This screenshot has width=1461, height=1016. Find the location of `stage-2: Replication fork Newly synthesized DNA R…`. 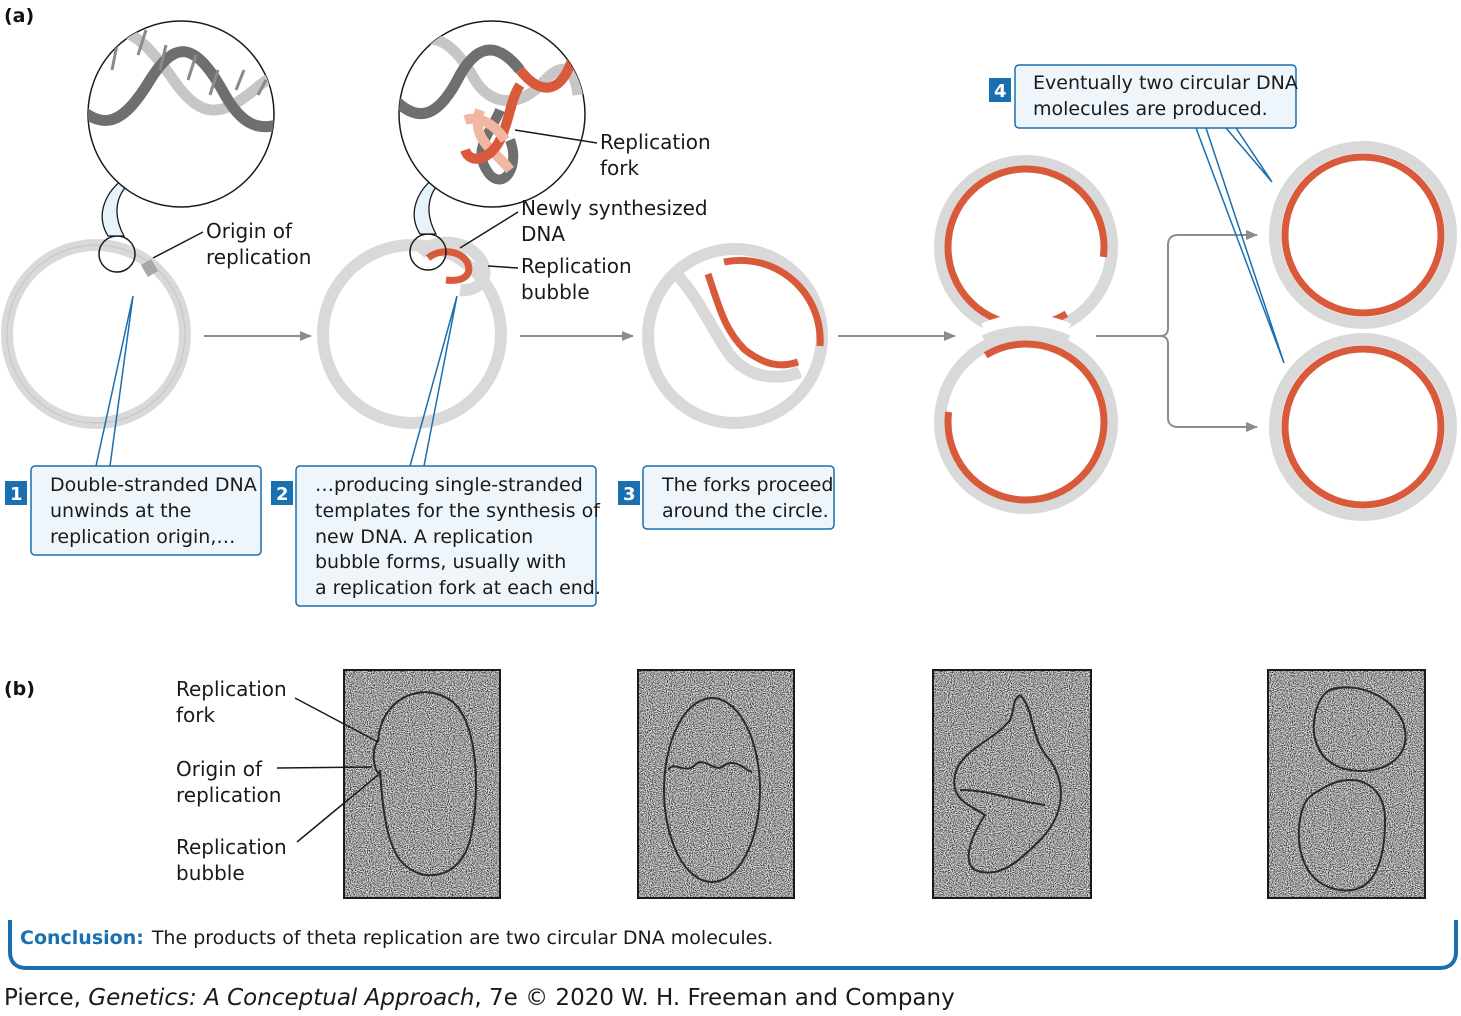

stage-2: Replication fork Newly synthesized DNA R… is located at coordinates (514, 243).